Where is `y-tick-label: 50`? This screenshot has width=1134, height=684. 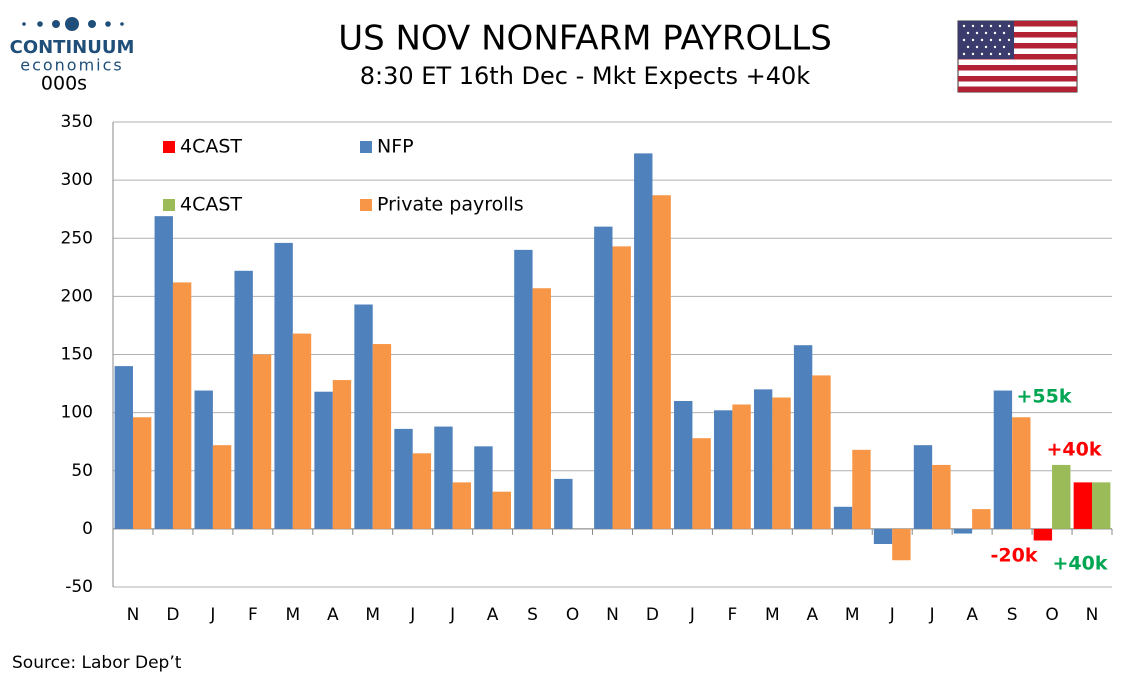 y-tick-label: 50 is located at coordinates (82, 471).